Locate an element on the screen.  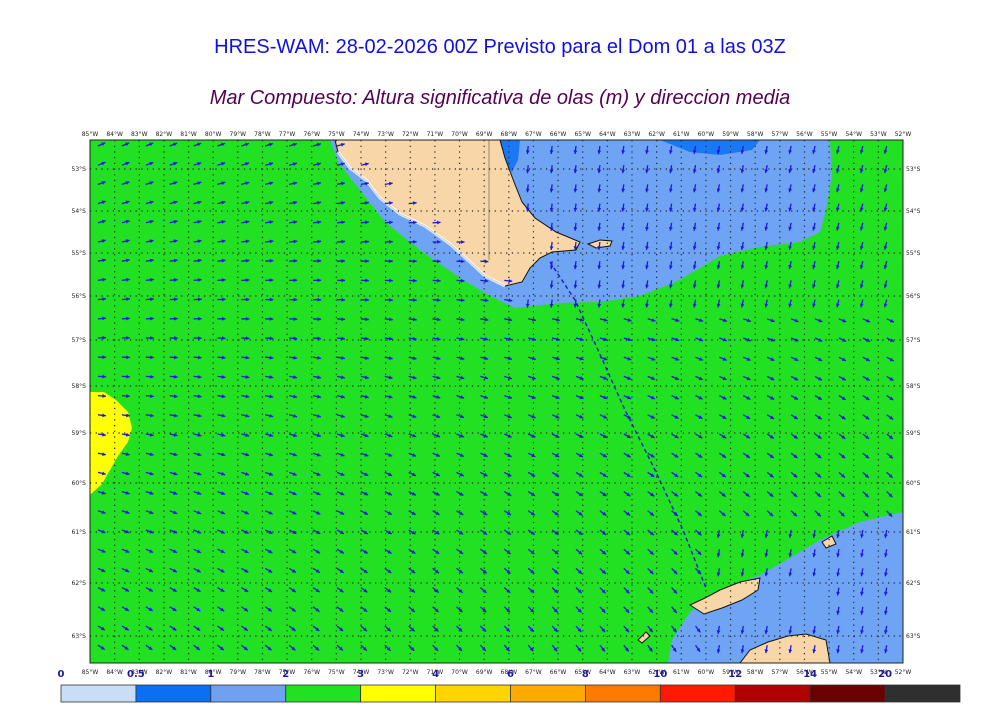
lon-label-bottom: 77°W is located at coordinates (287, 672).